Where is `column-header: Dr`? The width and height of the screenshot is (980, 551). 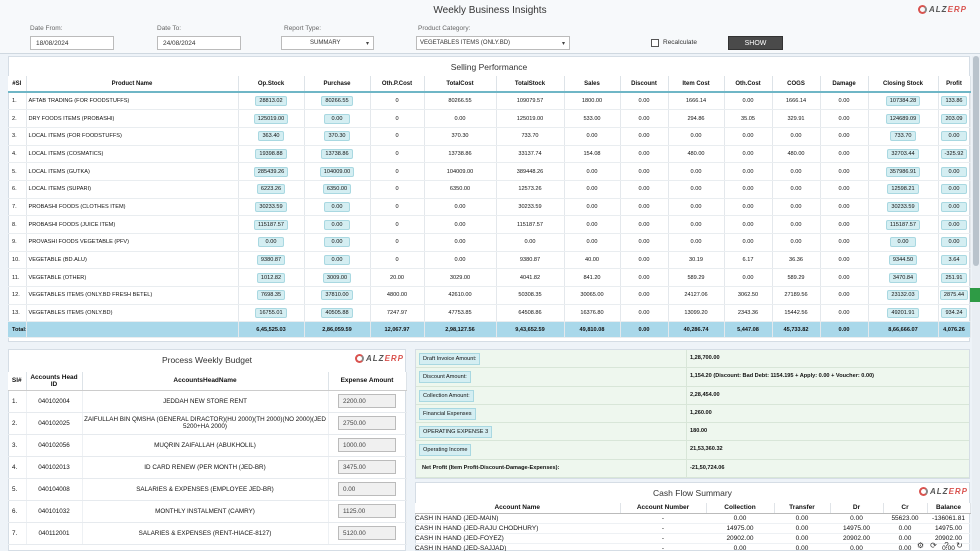
column-header: Dr is located at coordinates (857, 508).